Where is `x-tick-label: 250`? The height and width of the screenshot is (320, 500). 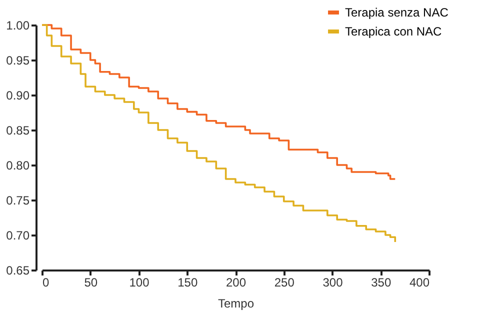 x-tick-label: 250 is located at coordinates (284, 283).